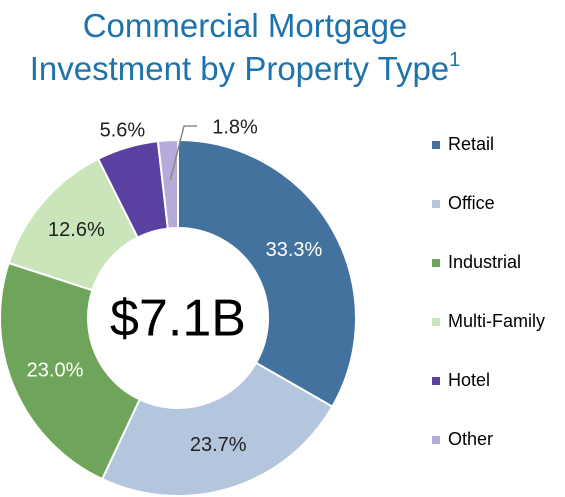  Describe the element at coordinates (235, 127) in the screenshot. I see `data-label: 1.8%` at that location.